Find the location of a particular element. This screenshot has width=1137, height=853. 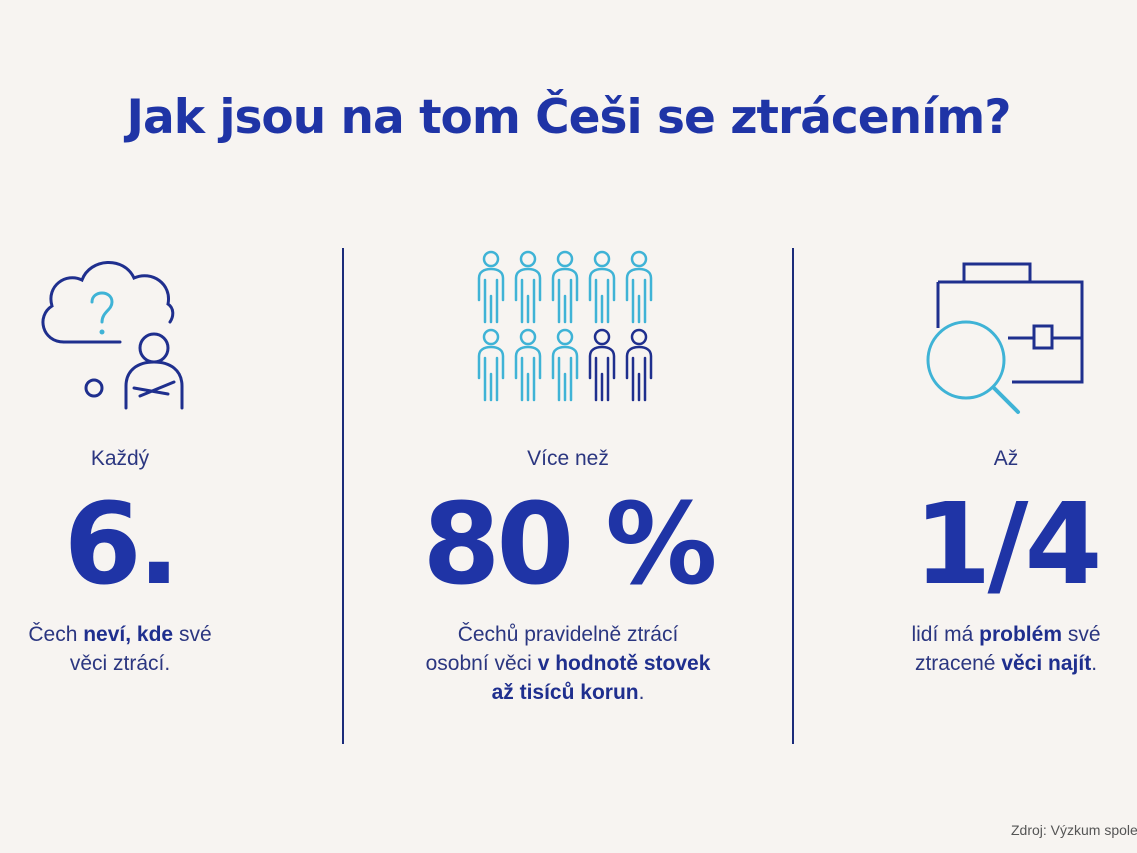

page-title: Jak jsou na tom Češi se ztrácením? is located at coordinates (569, 117).